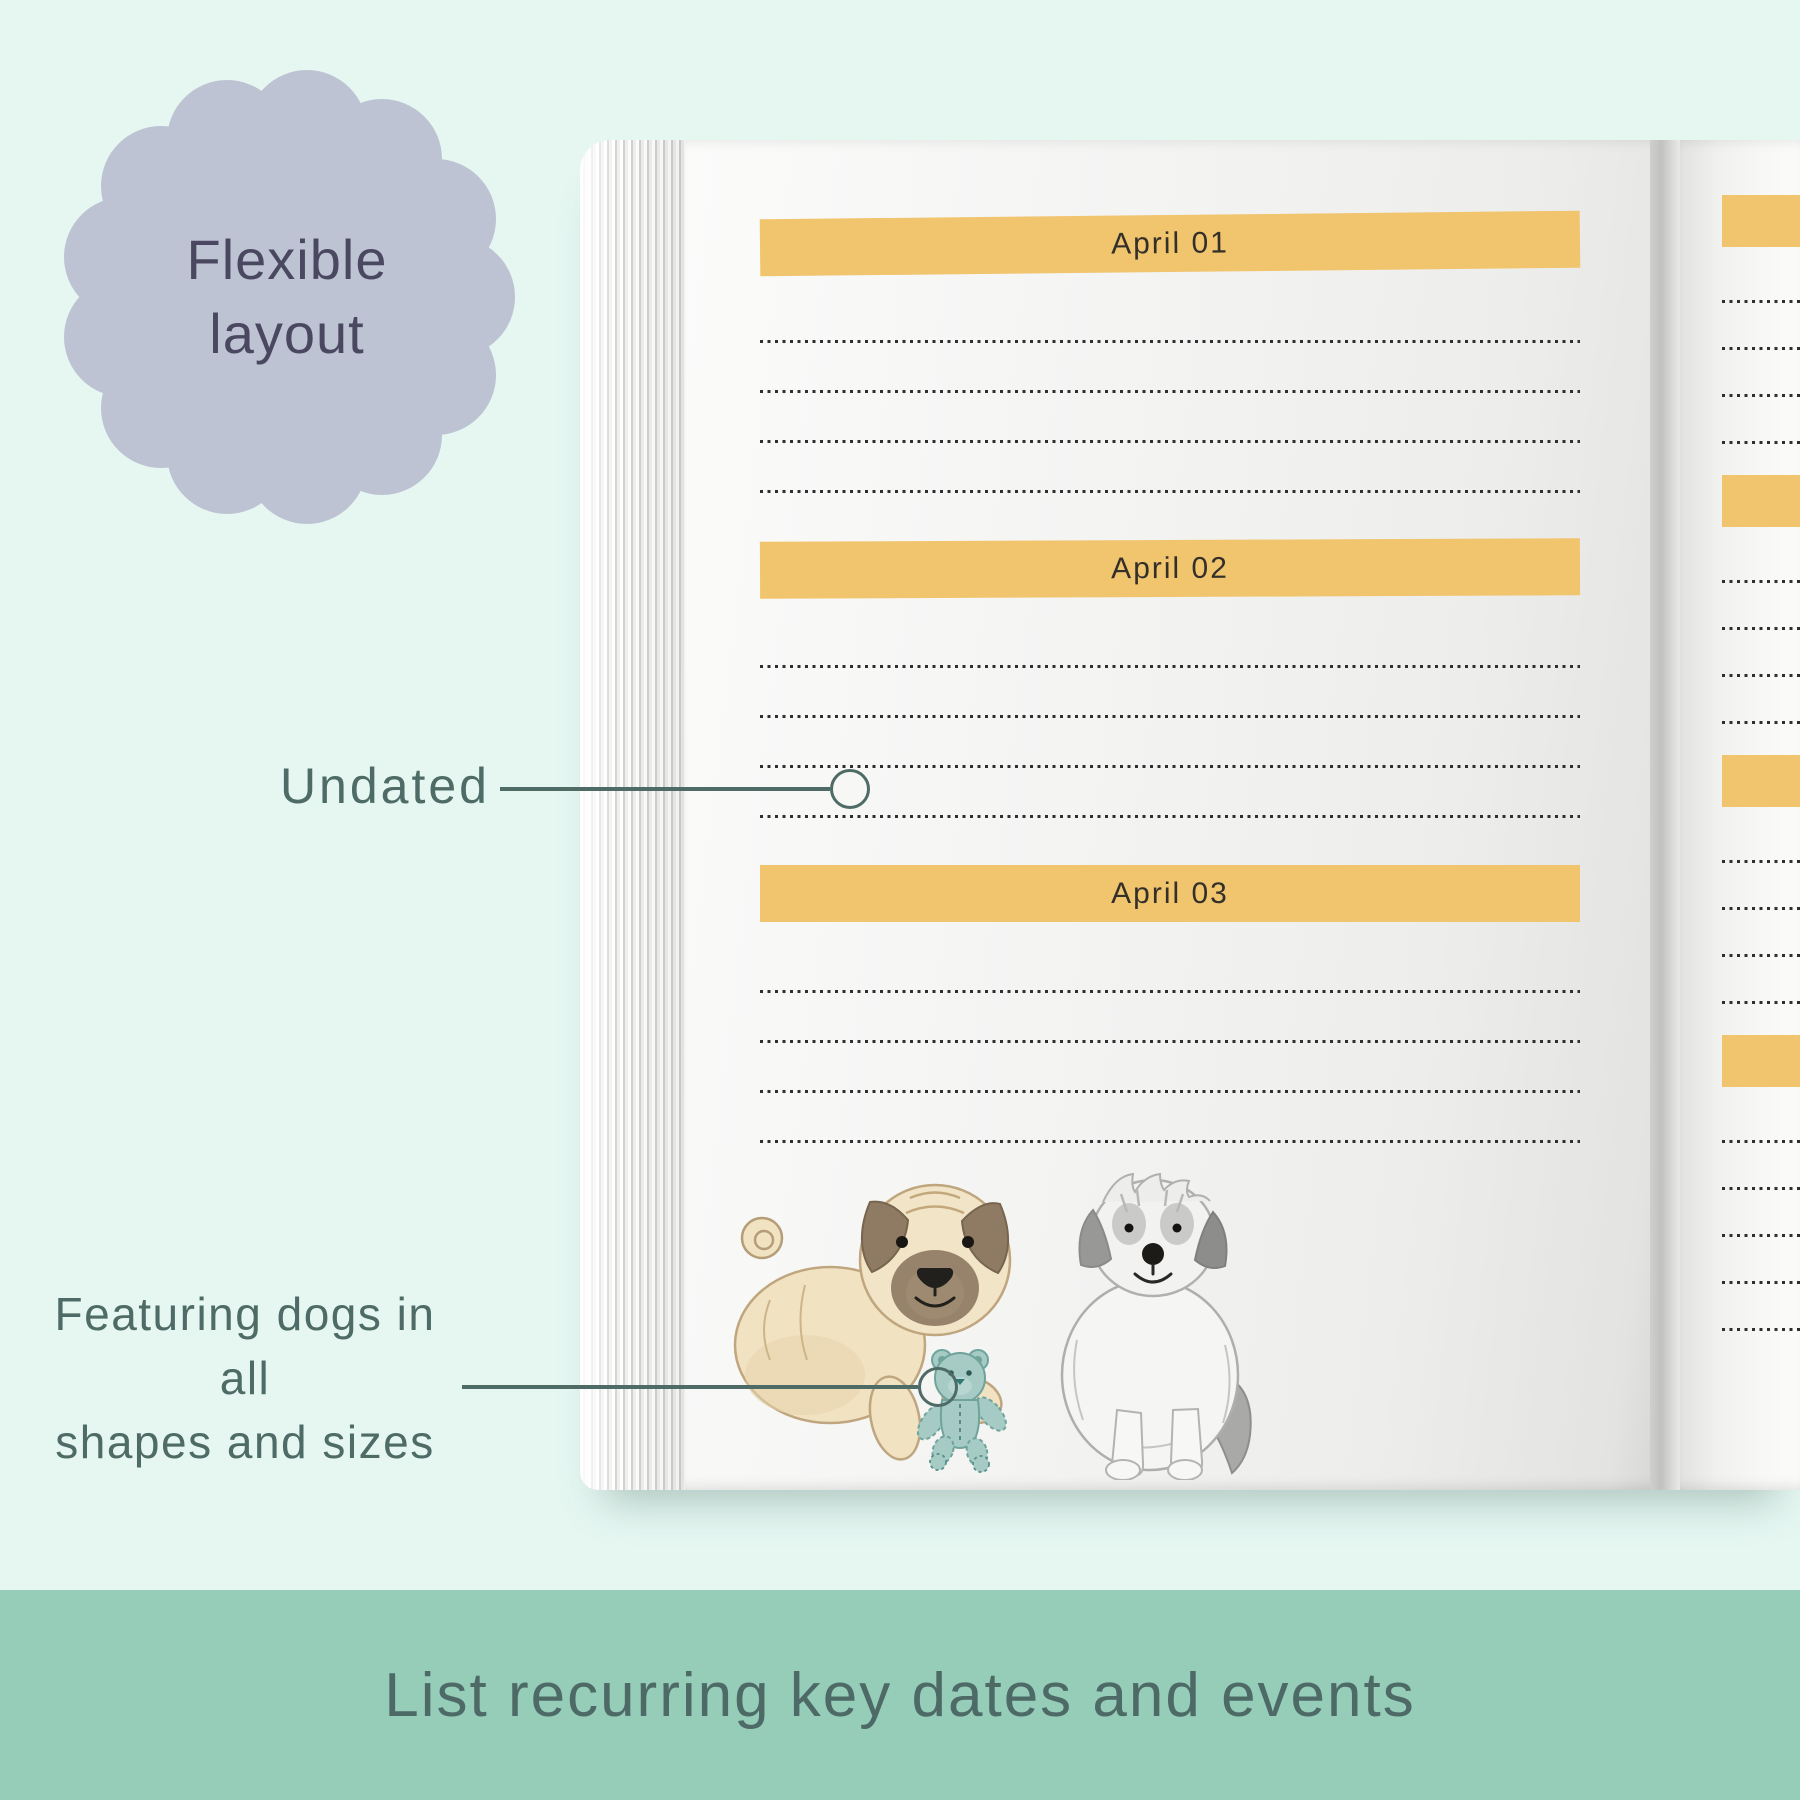 The image size is (1800, 1800). I want to click on day-header-label: April 02, so click(1170, 568).